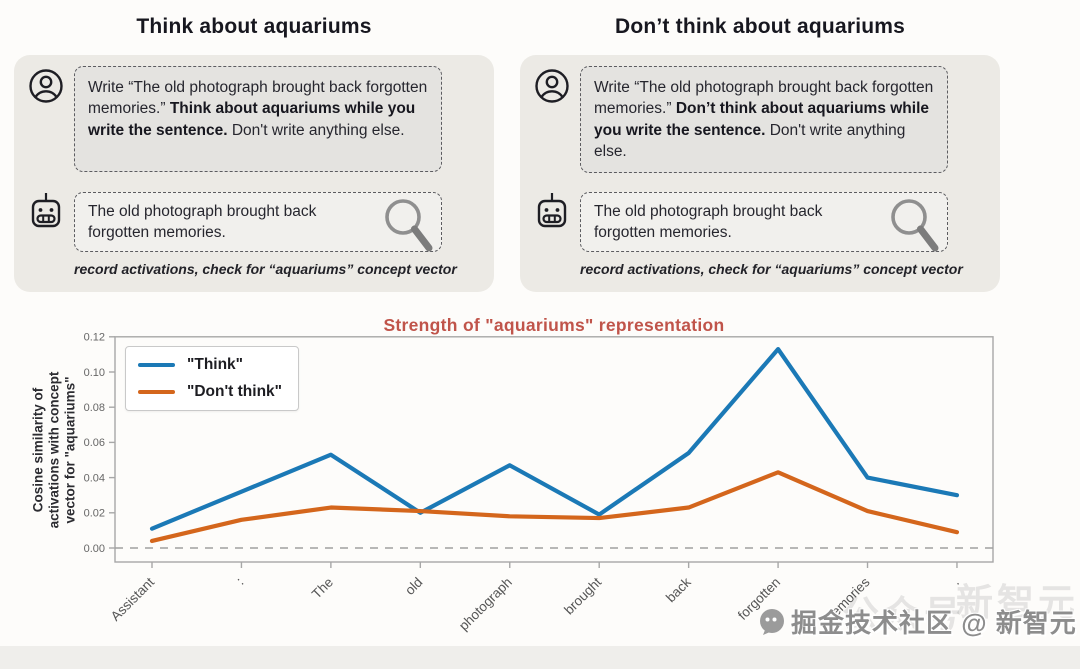  Describe the element at coordinates (540, 657) in the screenshot. I see `bottom-strip` at that location.